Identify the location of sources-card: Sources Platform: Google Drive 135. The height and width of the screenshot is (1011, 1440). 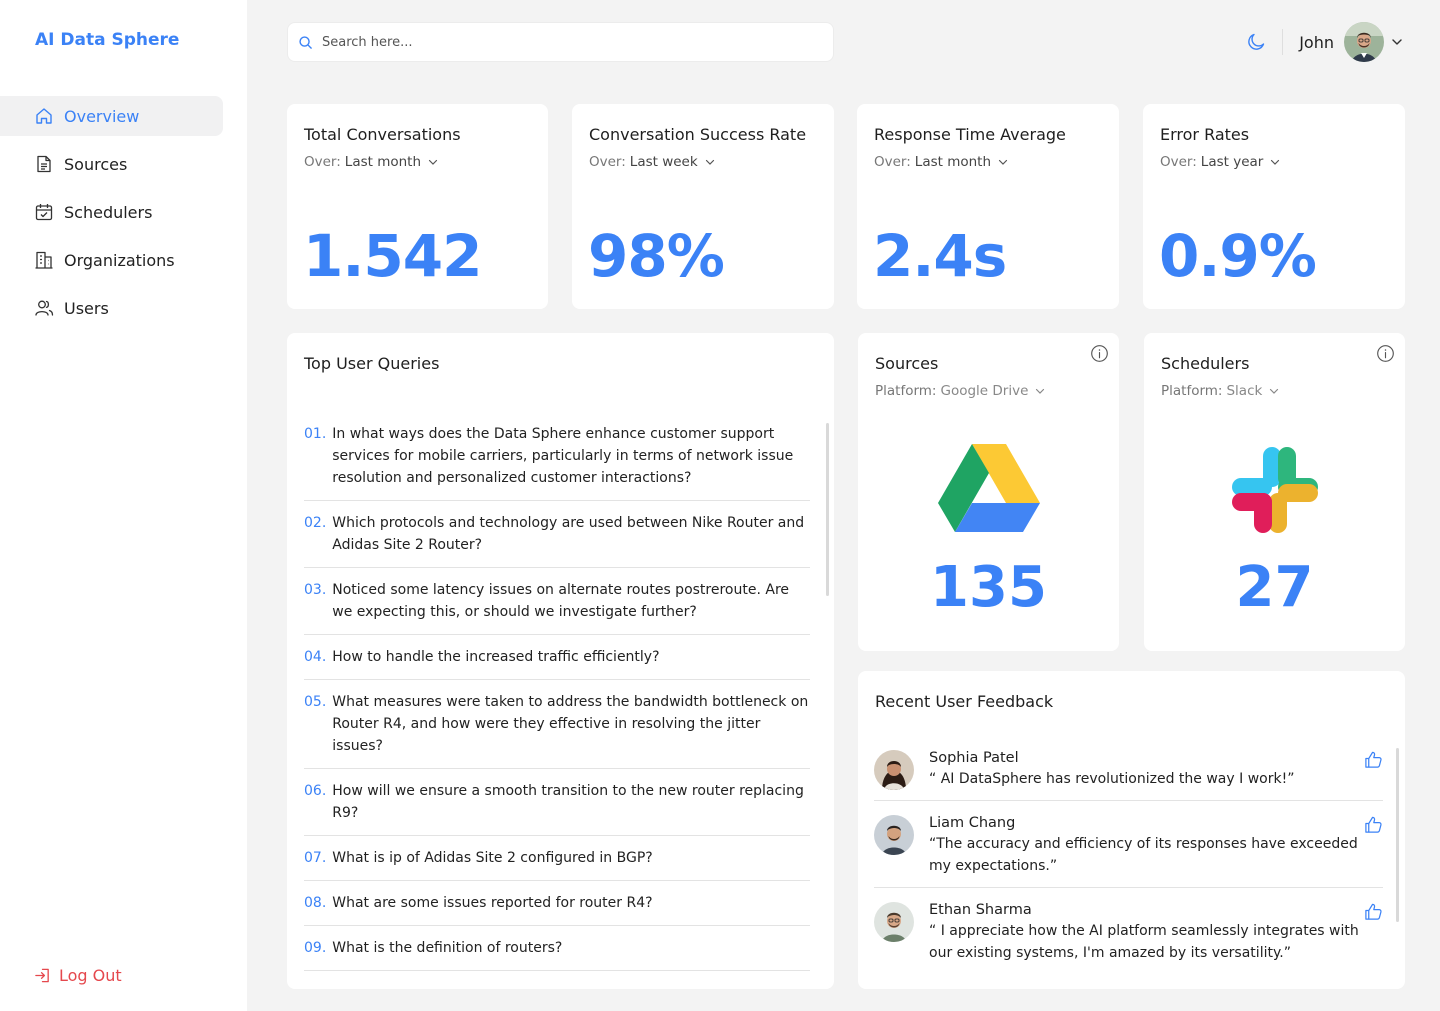
(988, 492).